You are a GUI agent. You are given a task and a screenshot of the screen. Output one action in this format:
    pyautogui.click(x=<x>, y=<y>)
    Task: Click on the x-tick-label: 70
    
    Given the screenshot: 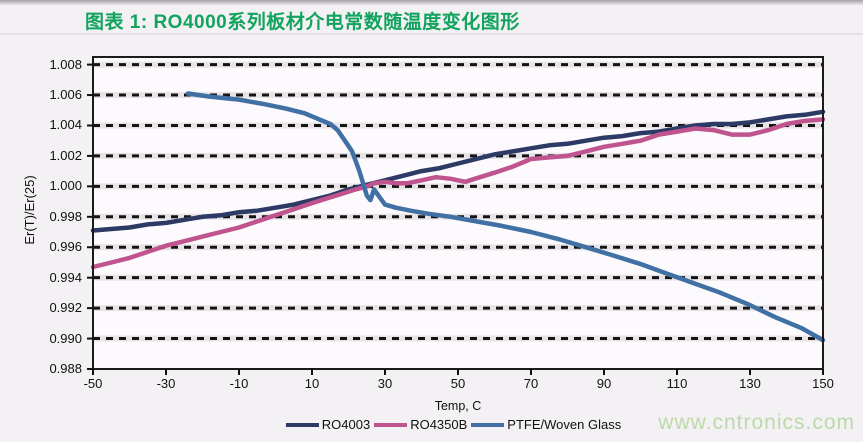 What is the action you would take?
    pyautogui.click(x=531, y=383)
    